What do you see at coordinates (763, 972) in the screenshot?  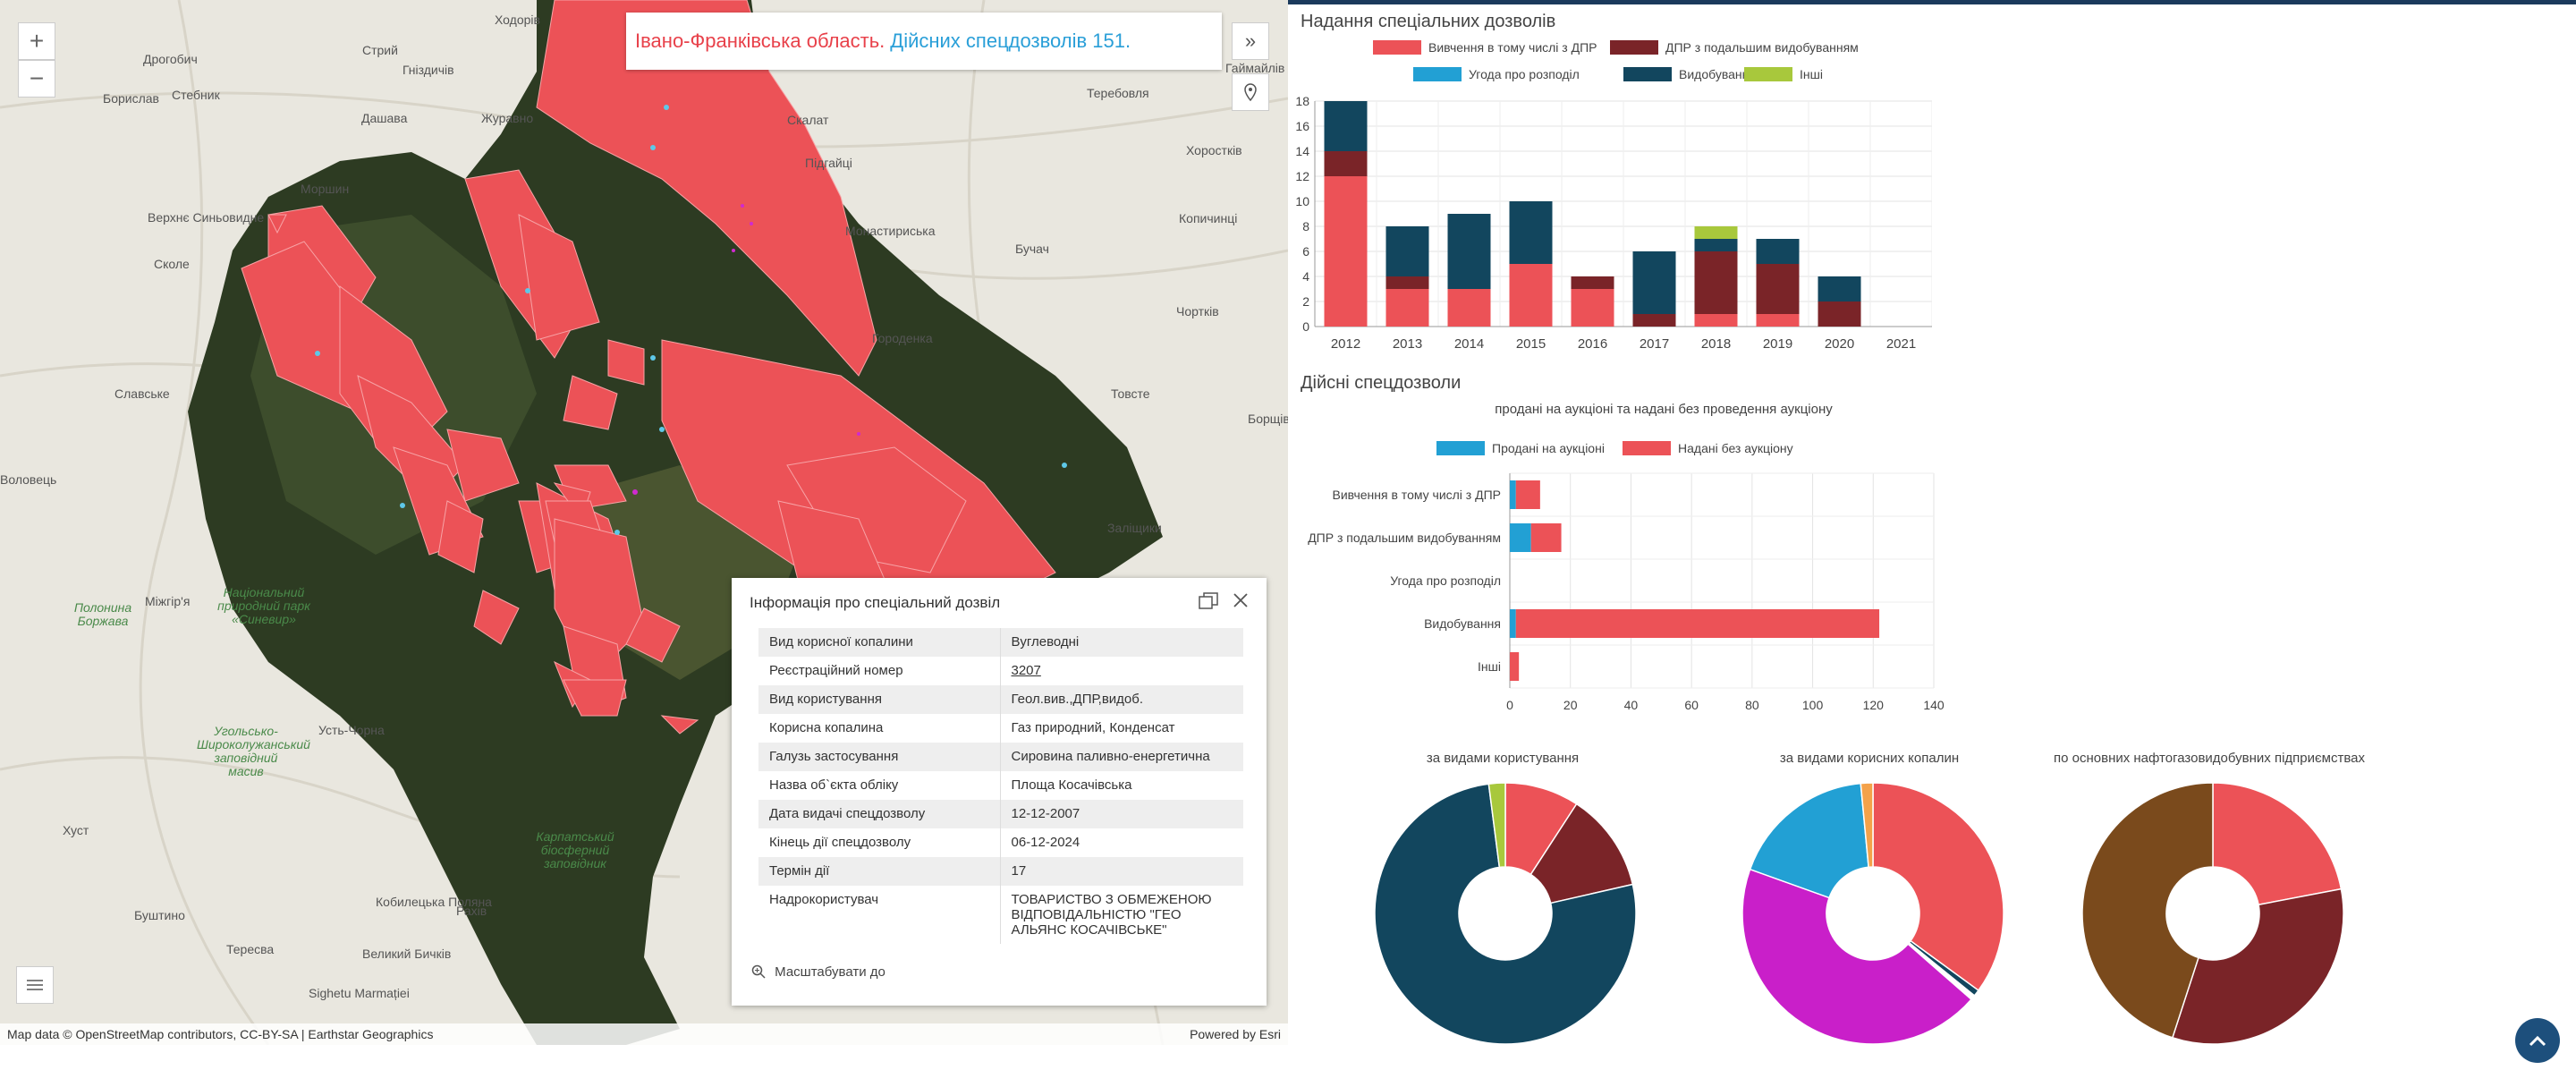 I see `zoom-to-icon` at bounding box center [763, 972].